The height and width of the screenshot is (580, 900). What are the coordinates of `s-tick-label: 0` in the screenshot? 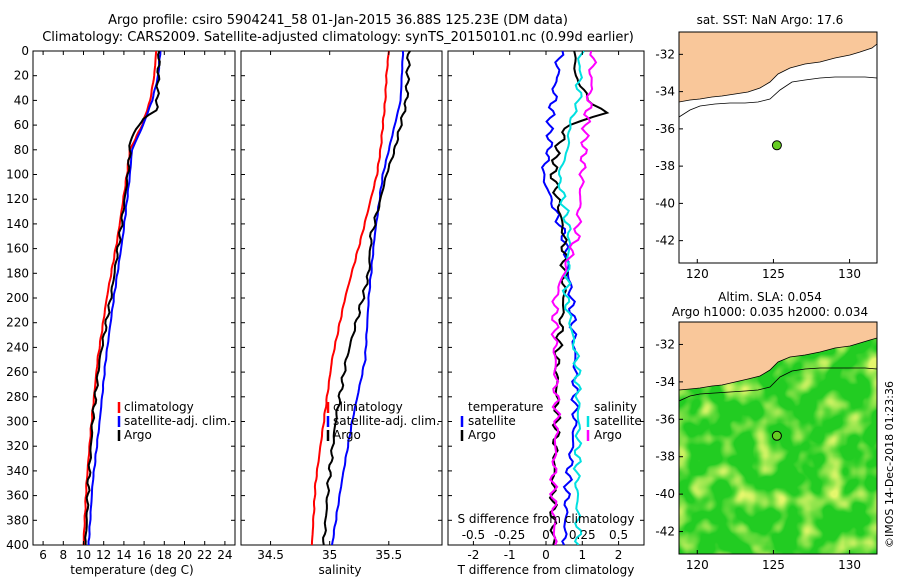 It's located at (546, 535).